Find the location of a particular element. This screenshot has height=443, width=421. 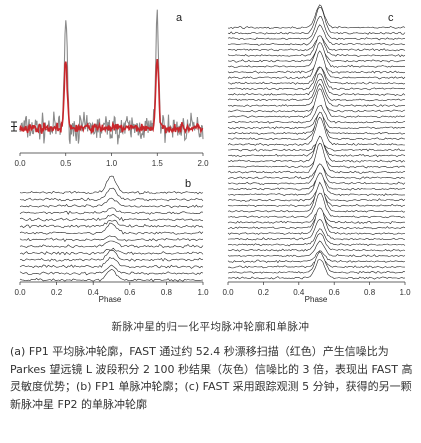

panel-c-xlabel: Phase is located at coordinates (316, 299).